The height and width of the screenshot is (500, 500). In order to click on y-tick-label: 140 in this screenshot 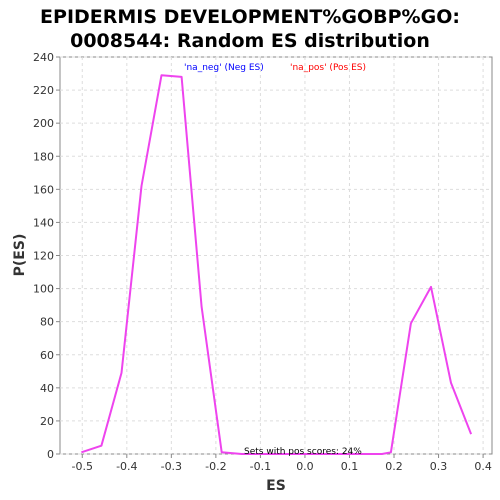, I will do `click(43, 222)`.